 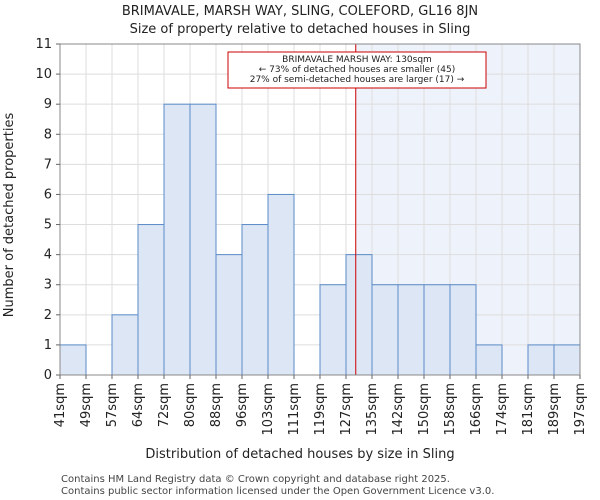 What do you see at coordinates (450, 409) in the screenshot?
I see `x-tick-label: 158sqm` at bounding box center [450, 409].